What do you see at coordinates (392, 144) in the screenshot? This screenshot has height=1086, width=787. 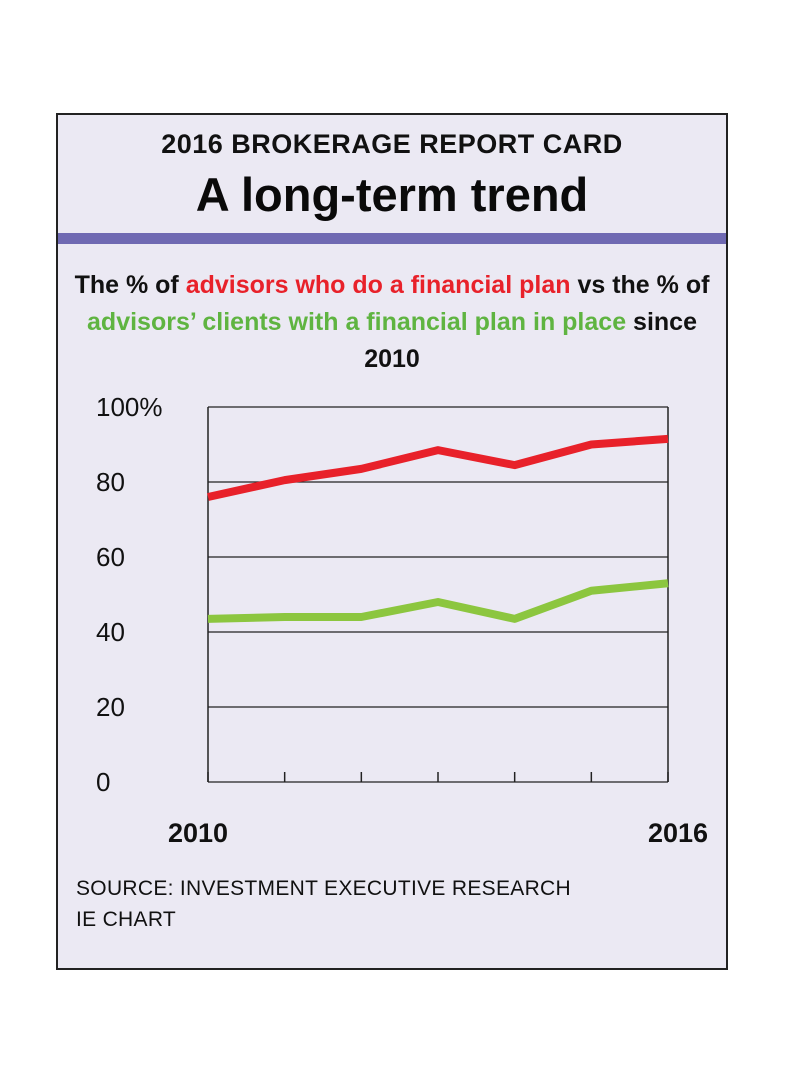 I see `chart-kicker: 2016 BROKERAGE REPORT CARD` at bounding box center [392, 144].